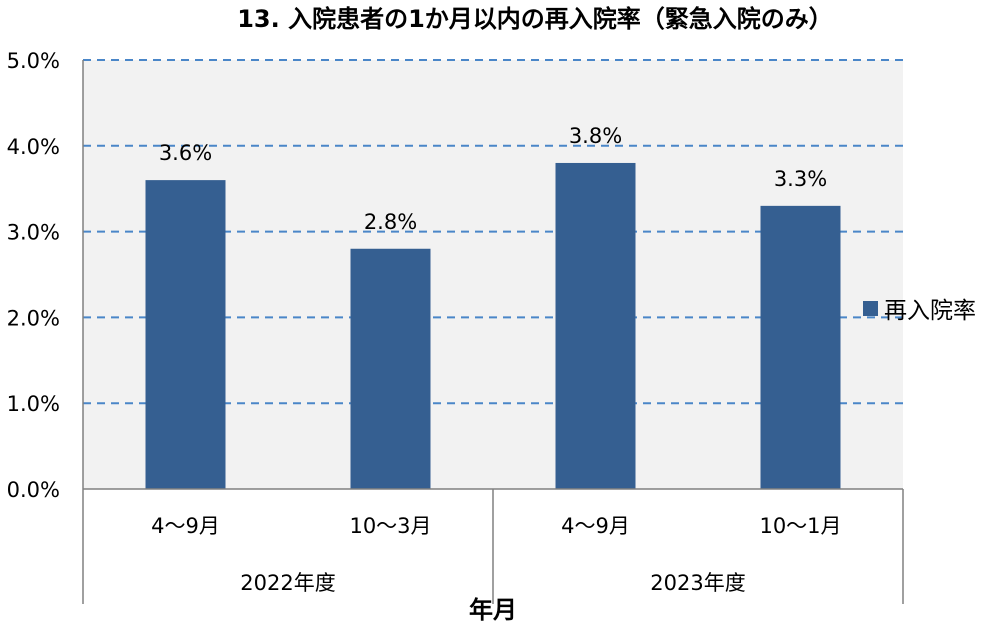 This screenshot has height=627, width=1000. Describe the element at coordinates (496, 526) in the screenshot. I see `category-labels: 4～9月 10～3月 4～9月 10～1月` at that location.